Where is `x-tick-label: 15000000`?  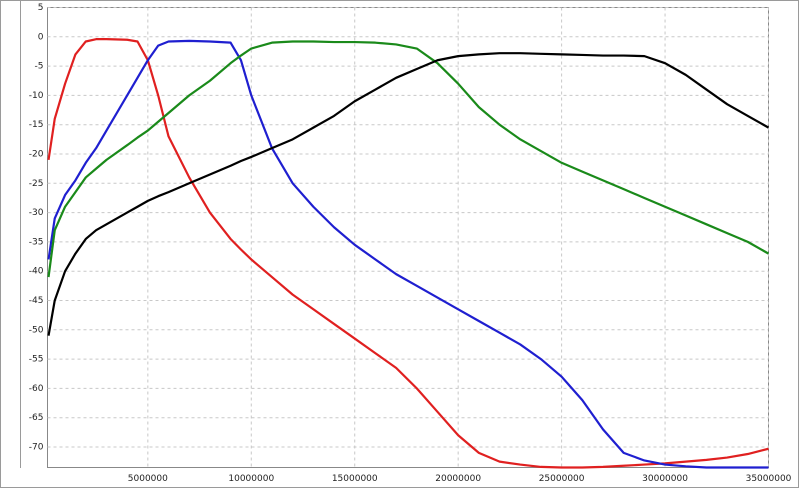 x-tick-label: 15000000 is located at coordinates (355, 479).